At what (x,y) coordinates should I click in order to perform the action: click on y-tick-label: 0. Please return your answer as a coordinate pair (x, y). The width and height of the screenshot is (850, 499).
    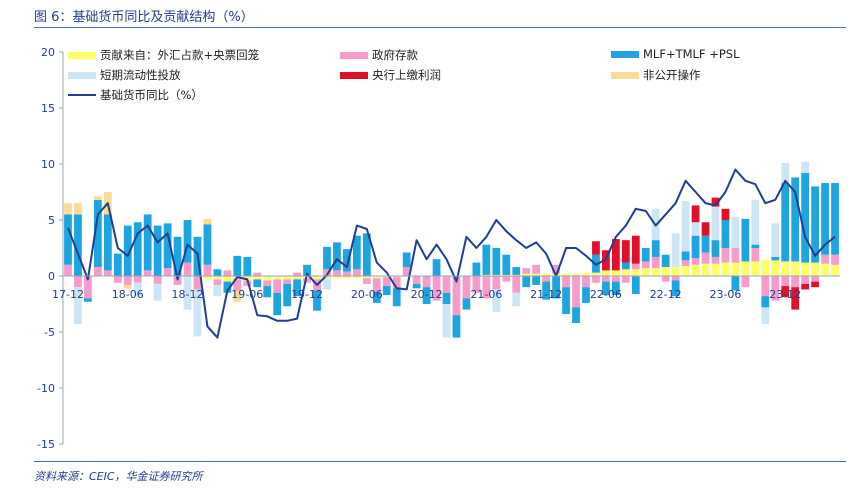
    Looking at the image, I should click on (51, 276).